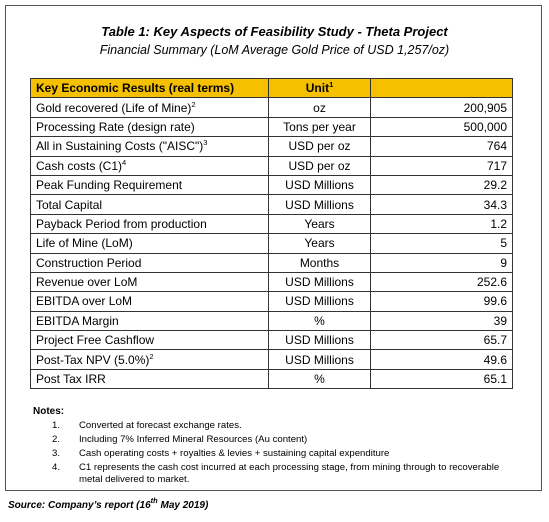  I want to click on label-cell: EBITDA over LoM, so click(149, 301).